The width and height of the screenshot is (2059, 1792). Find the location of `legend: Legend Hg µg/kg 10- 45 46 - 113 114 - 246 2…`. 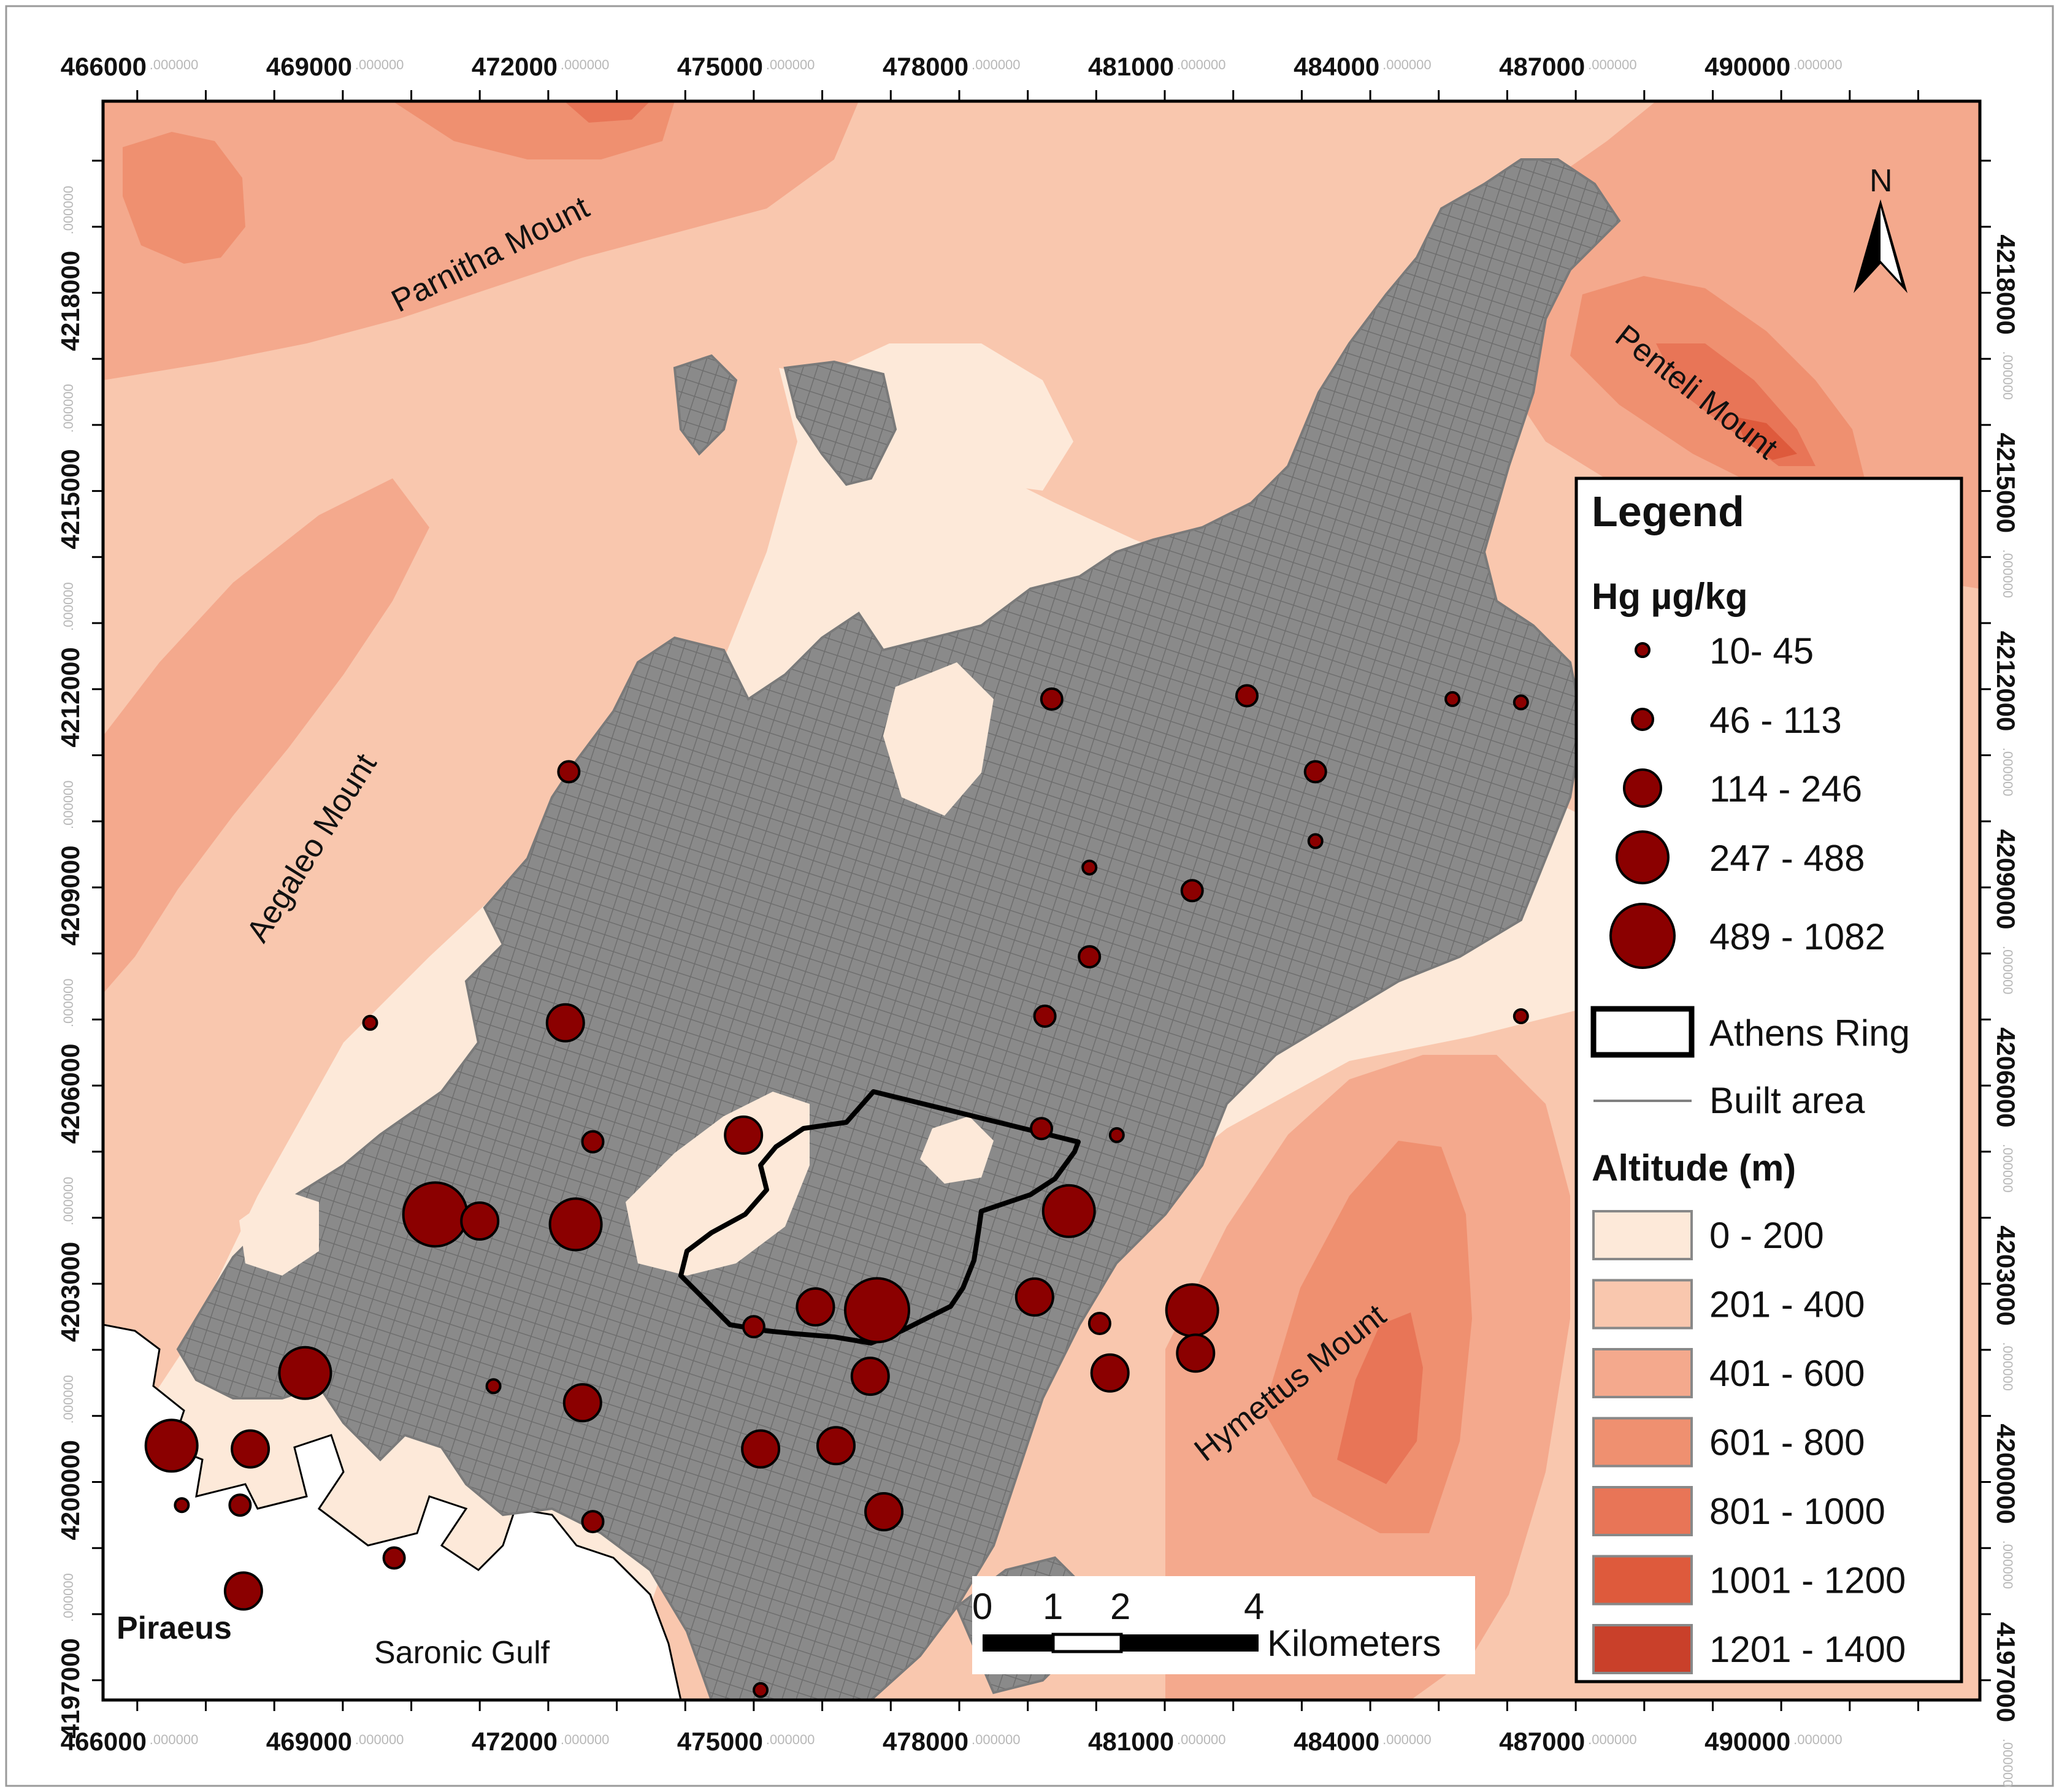

legend: Legend Hg µg/kg 10- 45 46 - 113 114 - 246 2… is located at coordinates (1768, 1080).